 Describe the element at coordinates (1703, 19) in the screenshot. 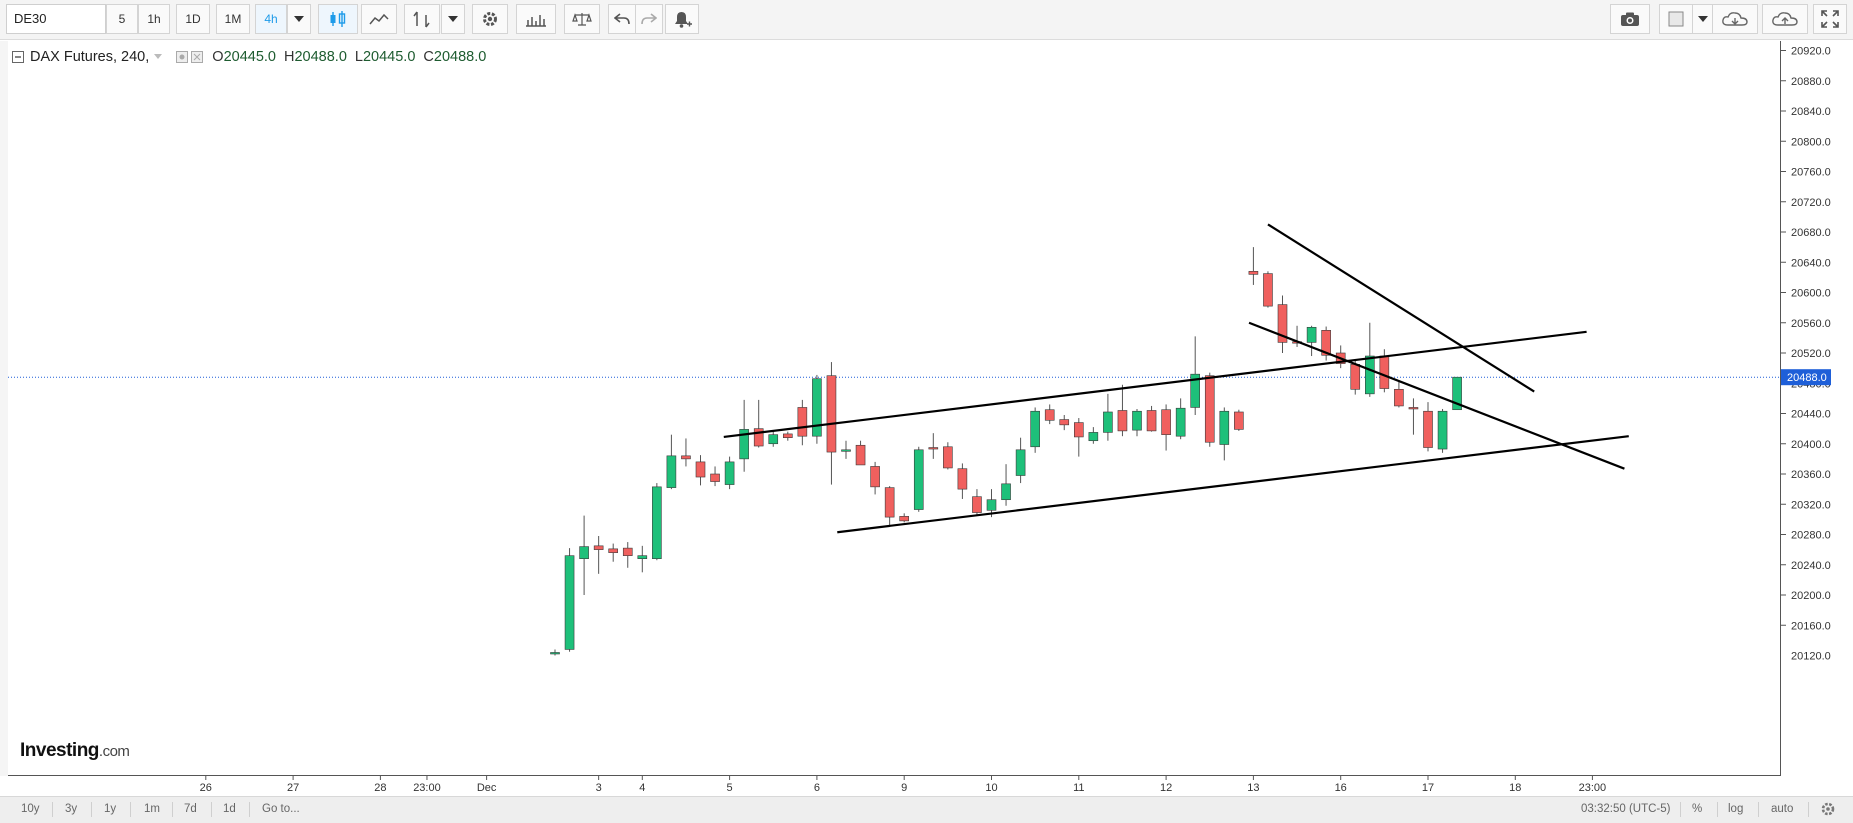

I see `color-dropdown-button` at that location.